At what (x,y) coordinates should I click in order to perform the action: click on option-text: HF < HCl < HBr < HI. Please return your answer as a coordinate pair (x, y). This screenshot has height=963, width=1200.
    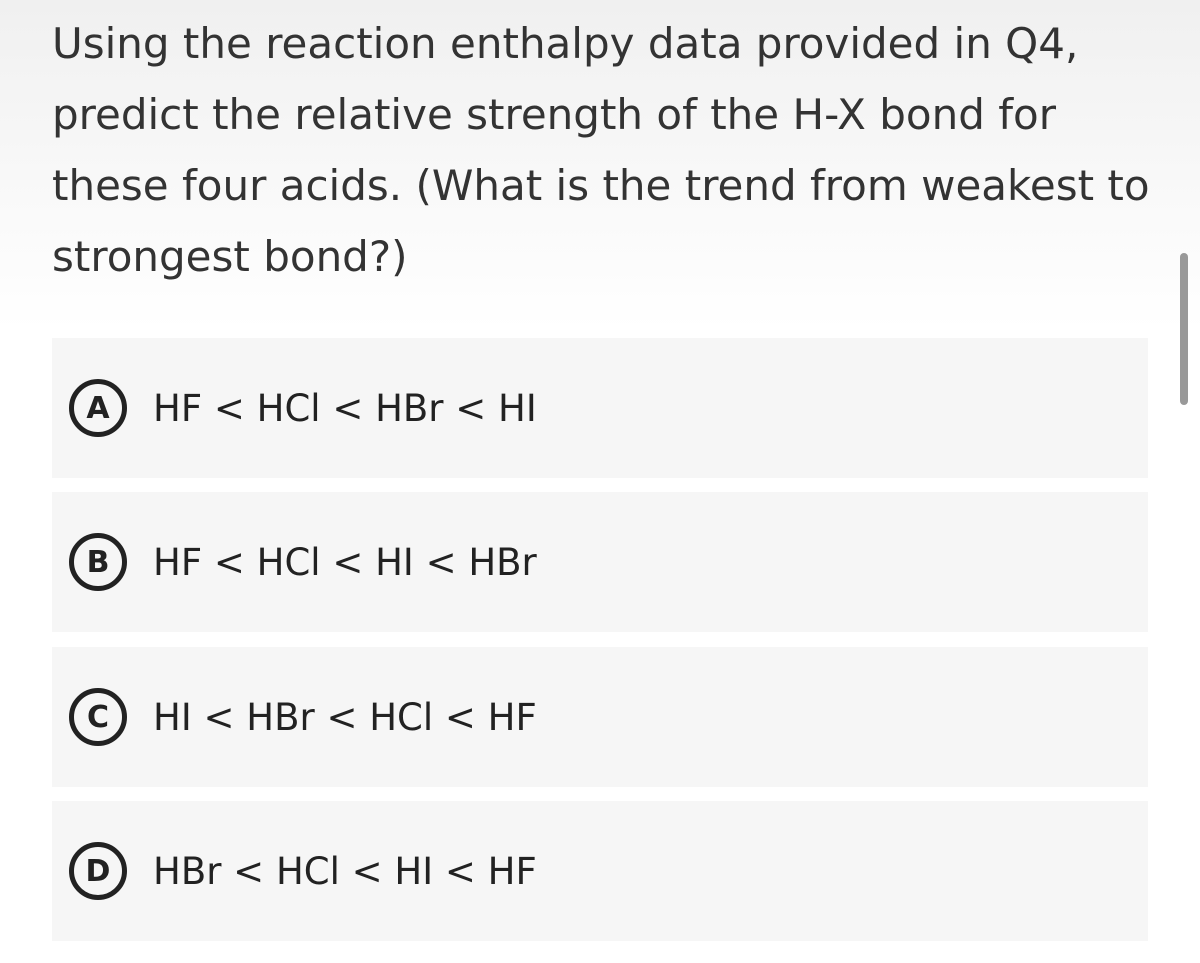
    Looking at the image, I should click on (345, 408).